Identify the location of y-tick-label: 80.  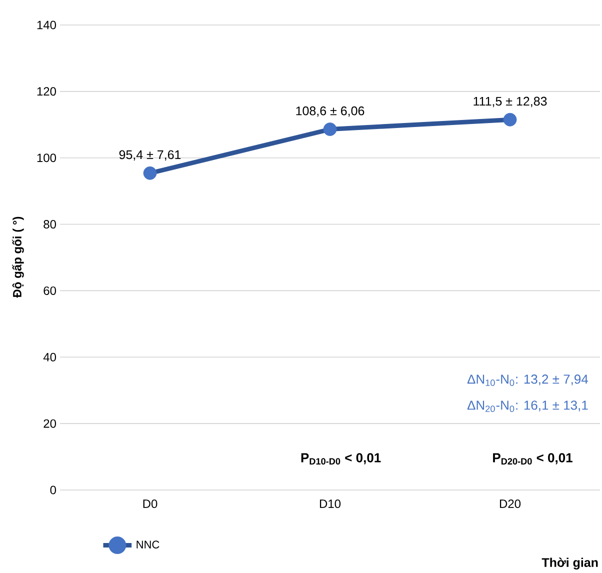
(50, 224).